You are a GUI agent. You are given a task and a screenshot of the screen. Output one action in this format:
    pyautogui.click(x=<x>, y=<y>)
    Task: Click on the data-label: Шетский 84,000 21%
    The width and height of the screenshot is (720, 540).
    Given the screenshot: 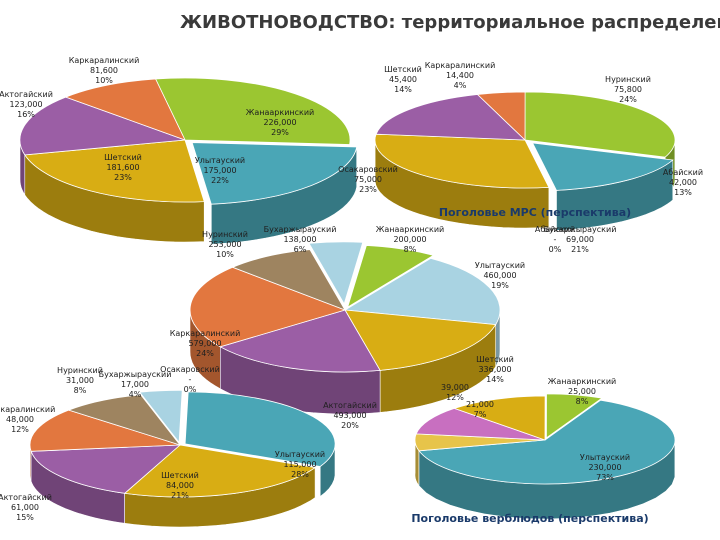 What is the action you would take?
    pyautogui.click(x=180, y=485)
    